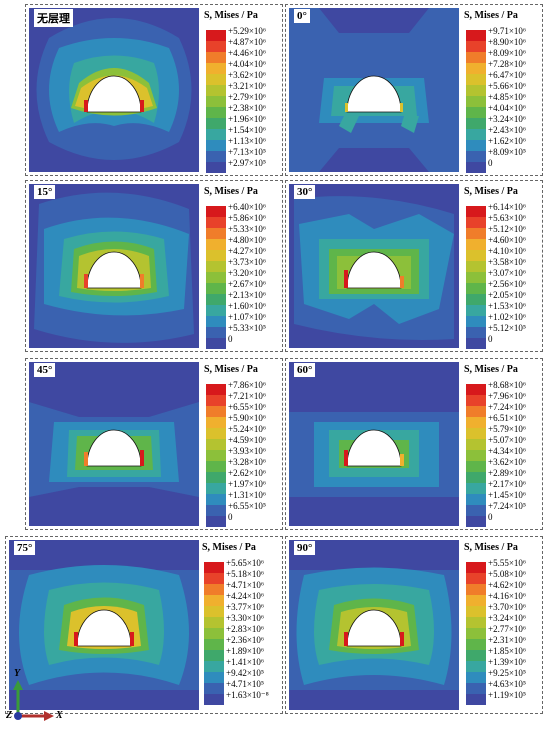 The width and height of the screenshot is (547, 730). I want to click on legend-value: +5.07×10⁶, so click(507, 440).